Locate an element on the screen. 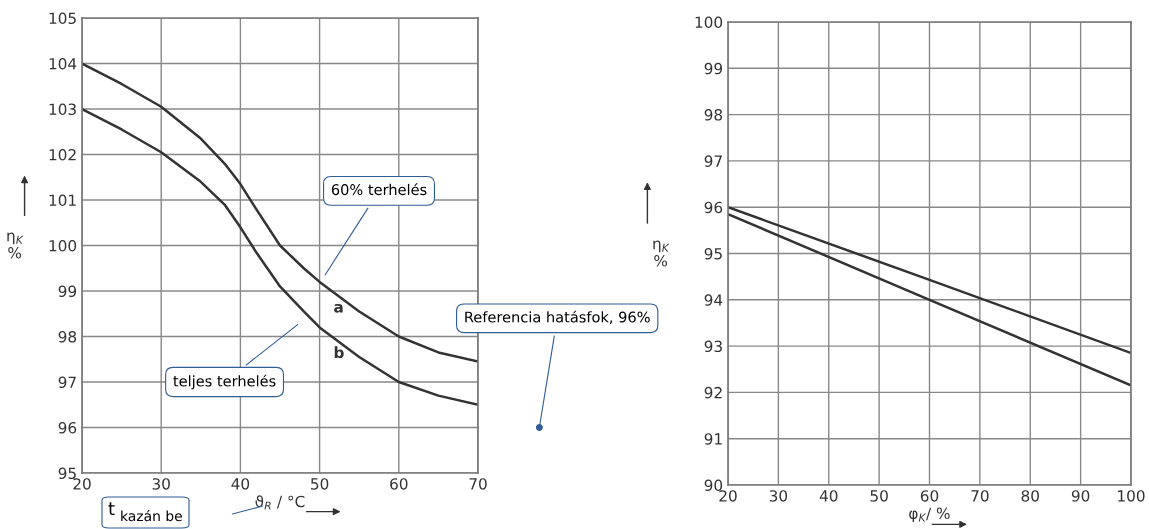  x-axis-title: ϑ$_{R}$ / °C is located at coordinates (280, 502).